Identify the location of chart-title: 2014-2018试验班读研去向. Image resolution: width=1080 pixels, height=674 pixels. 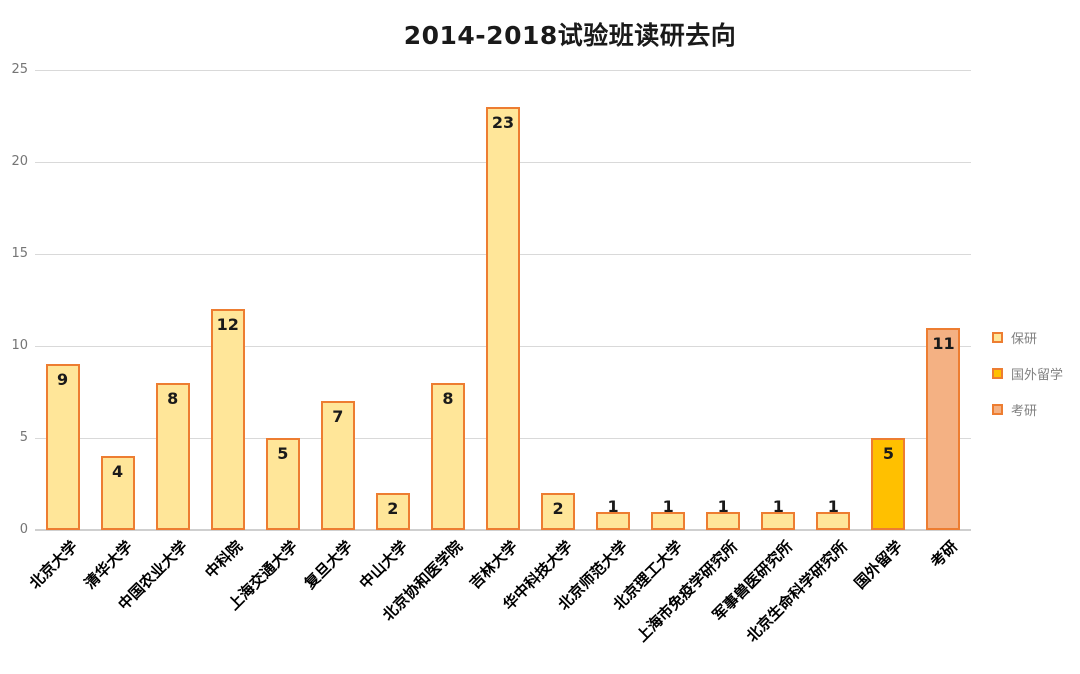
(570, 35).